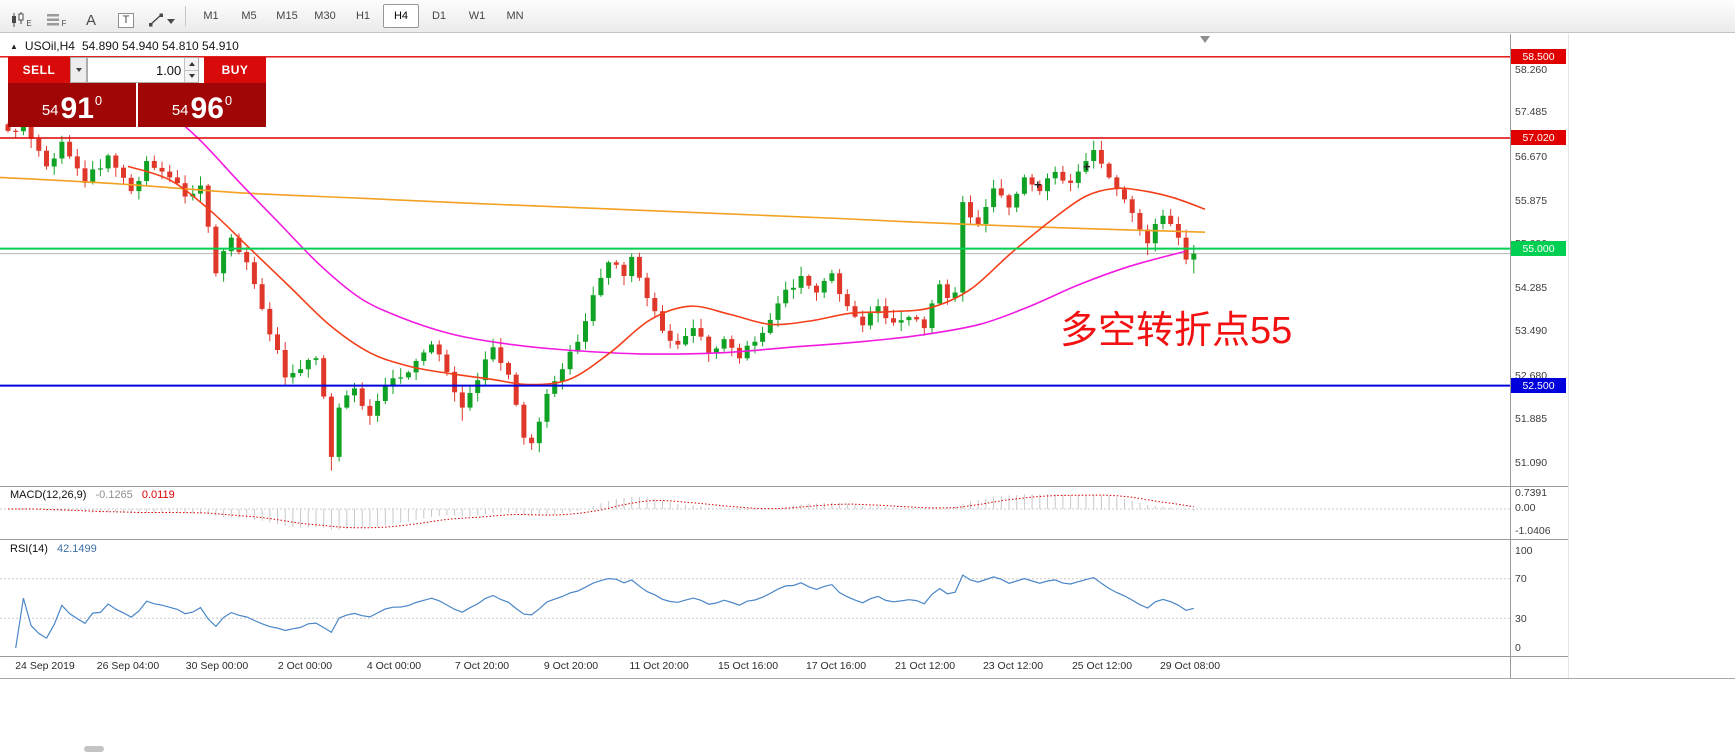 Image resolution: width=1735 pixels, height=756 pixels. I want to click on macd-axis-tick: 0.00, so click(1525, 508).